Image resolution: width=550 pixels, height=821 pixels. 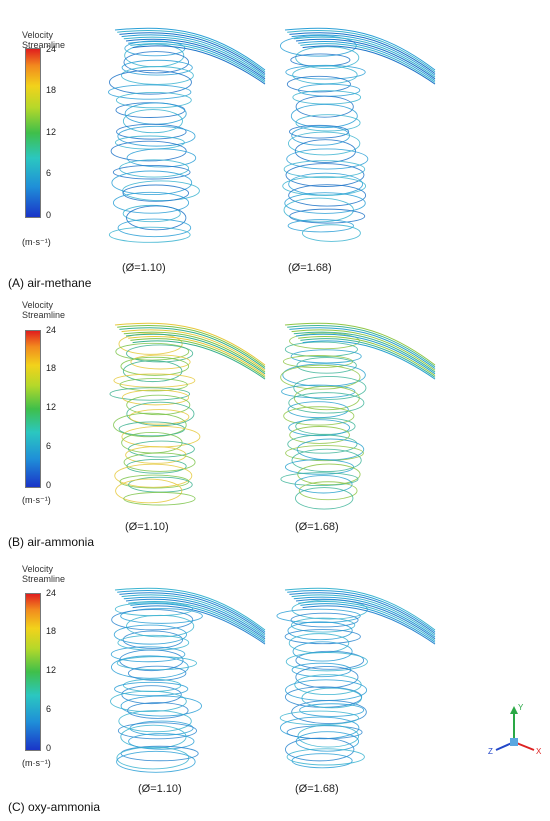 What do you see at coordinates (187, 135) in the screenshot?
I see `streamline-plot-left` at bounding box center [187, 135].